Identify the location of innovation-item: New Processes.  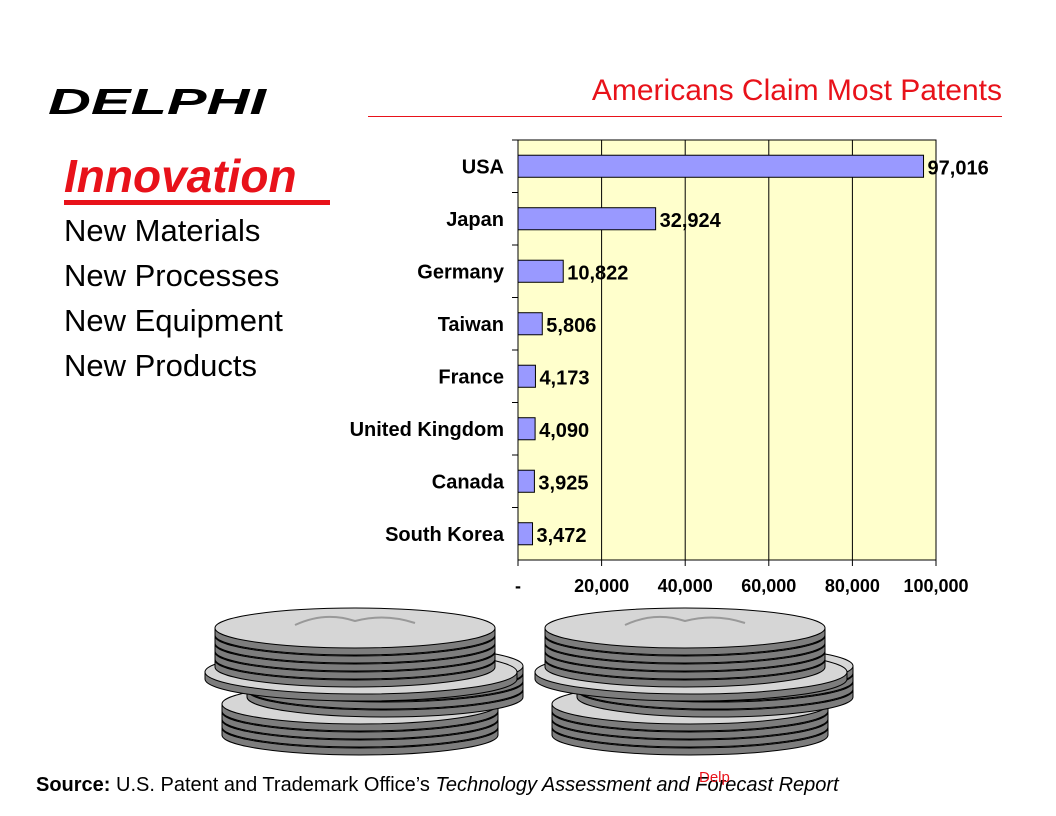
(172, 275).